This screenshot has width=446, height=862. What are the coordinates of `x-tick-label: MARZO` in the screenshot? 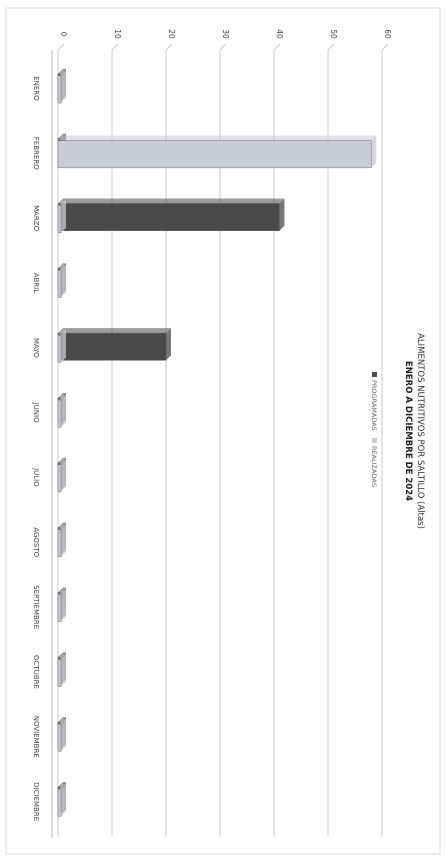 It's located at (36, 218).